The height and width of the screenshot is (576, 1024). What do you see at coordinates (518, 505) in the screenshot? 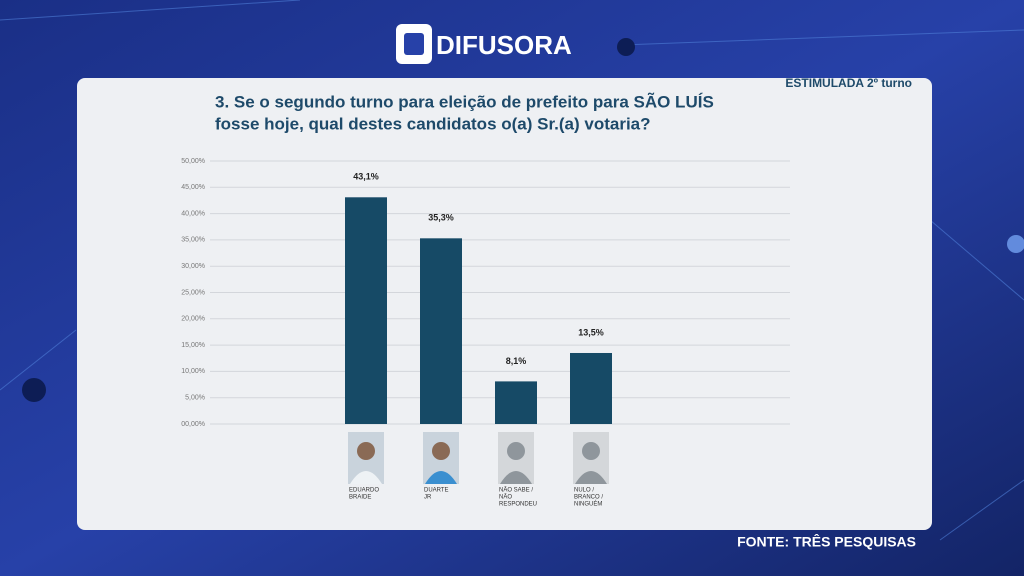
I see `x-tick-label: RESPONDEU` at bounding box center [518, 505].